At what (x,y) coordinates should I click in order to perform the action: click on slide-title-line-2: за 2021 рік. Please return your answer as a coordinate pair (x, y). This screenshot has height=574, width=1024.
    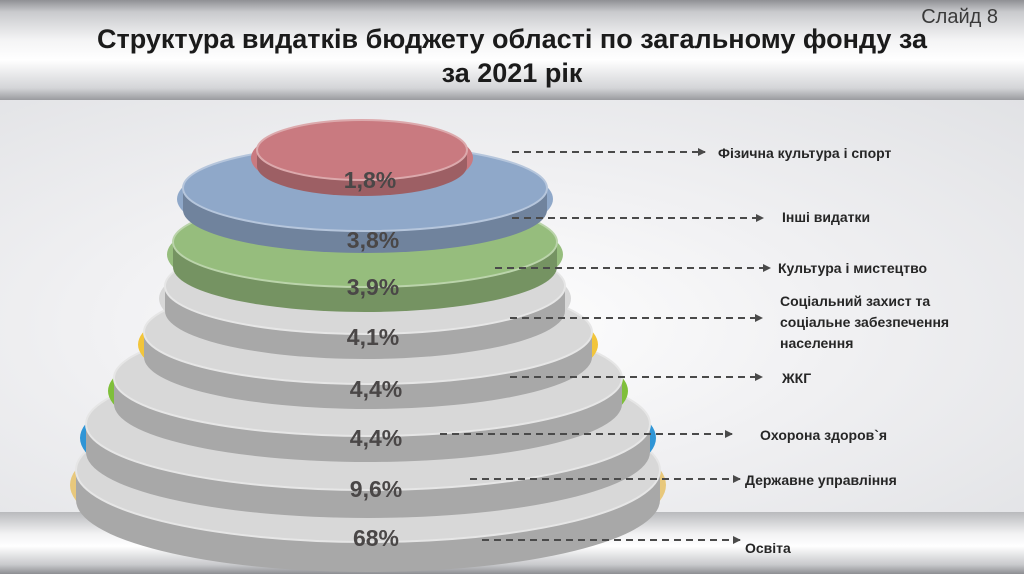
    Looking at the image, I should click on (512, 73).